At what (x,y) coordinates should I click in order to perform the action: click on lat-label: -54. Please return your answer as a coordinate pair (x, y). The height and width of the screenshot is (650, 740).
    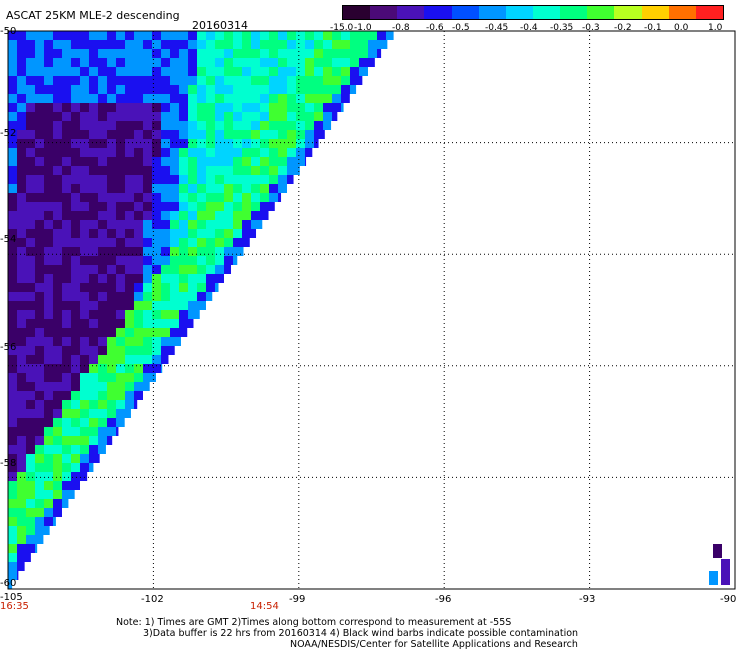
    Looking at the image, I should click on (8, 239).